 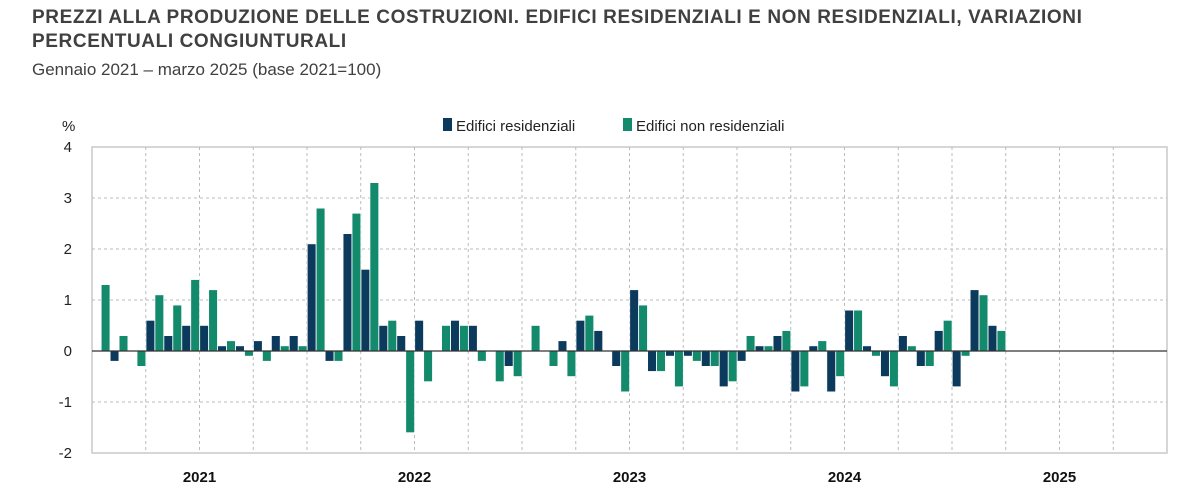 I want to click on y-tick-label: 4, so click(x=68, y=147).